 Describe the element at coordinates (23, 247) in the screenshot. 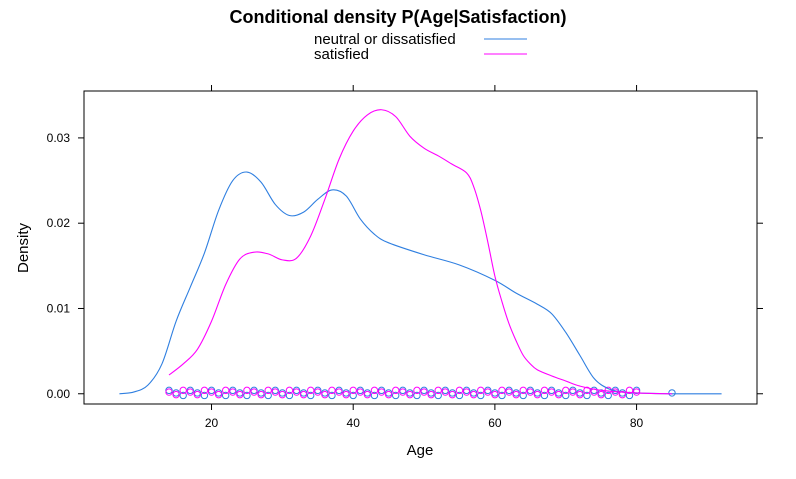

I see `y-axis-label: Density` at that location.